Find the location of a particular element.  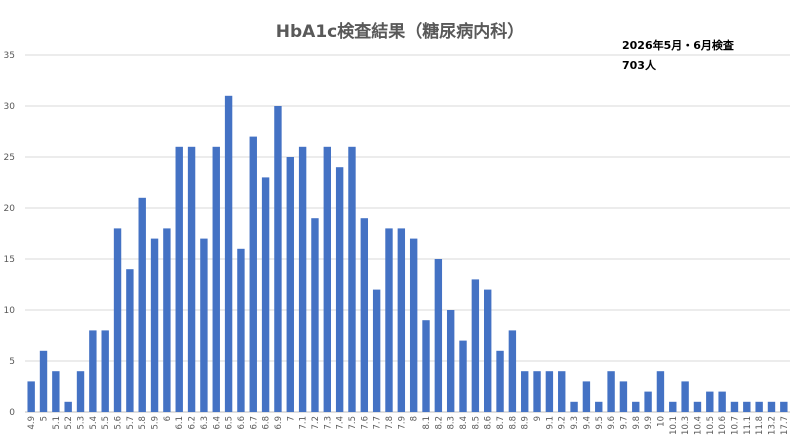

x-tick-label: 5.7 is located at coordinates (131, 423).